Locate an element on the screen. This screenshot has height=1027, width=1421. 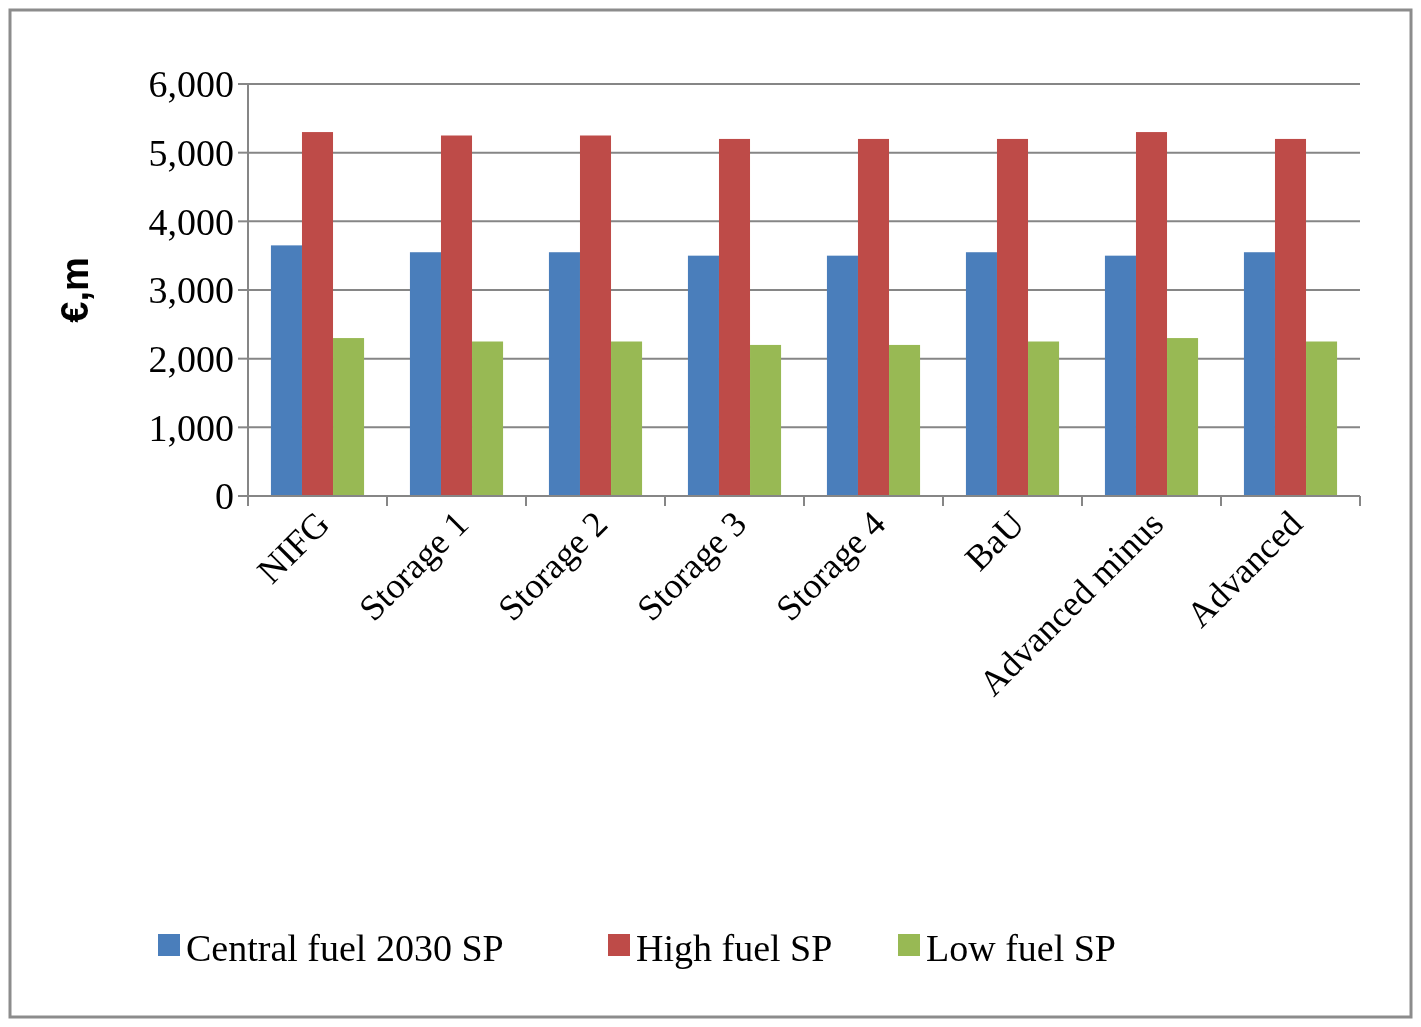
legend-label: High fuel SP is located at coordinates (734, 948).